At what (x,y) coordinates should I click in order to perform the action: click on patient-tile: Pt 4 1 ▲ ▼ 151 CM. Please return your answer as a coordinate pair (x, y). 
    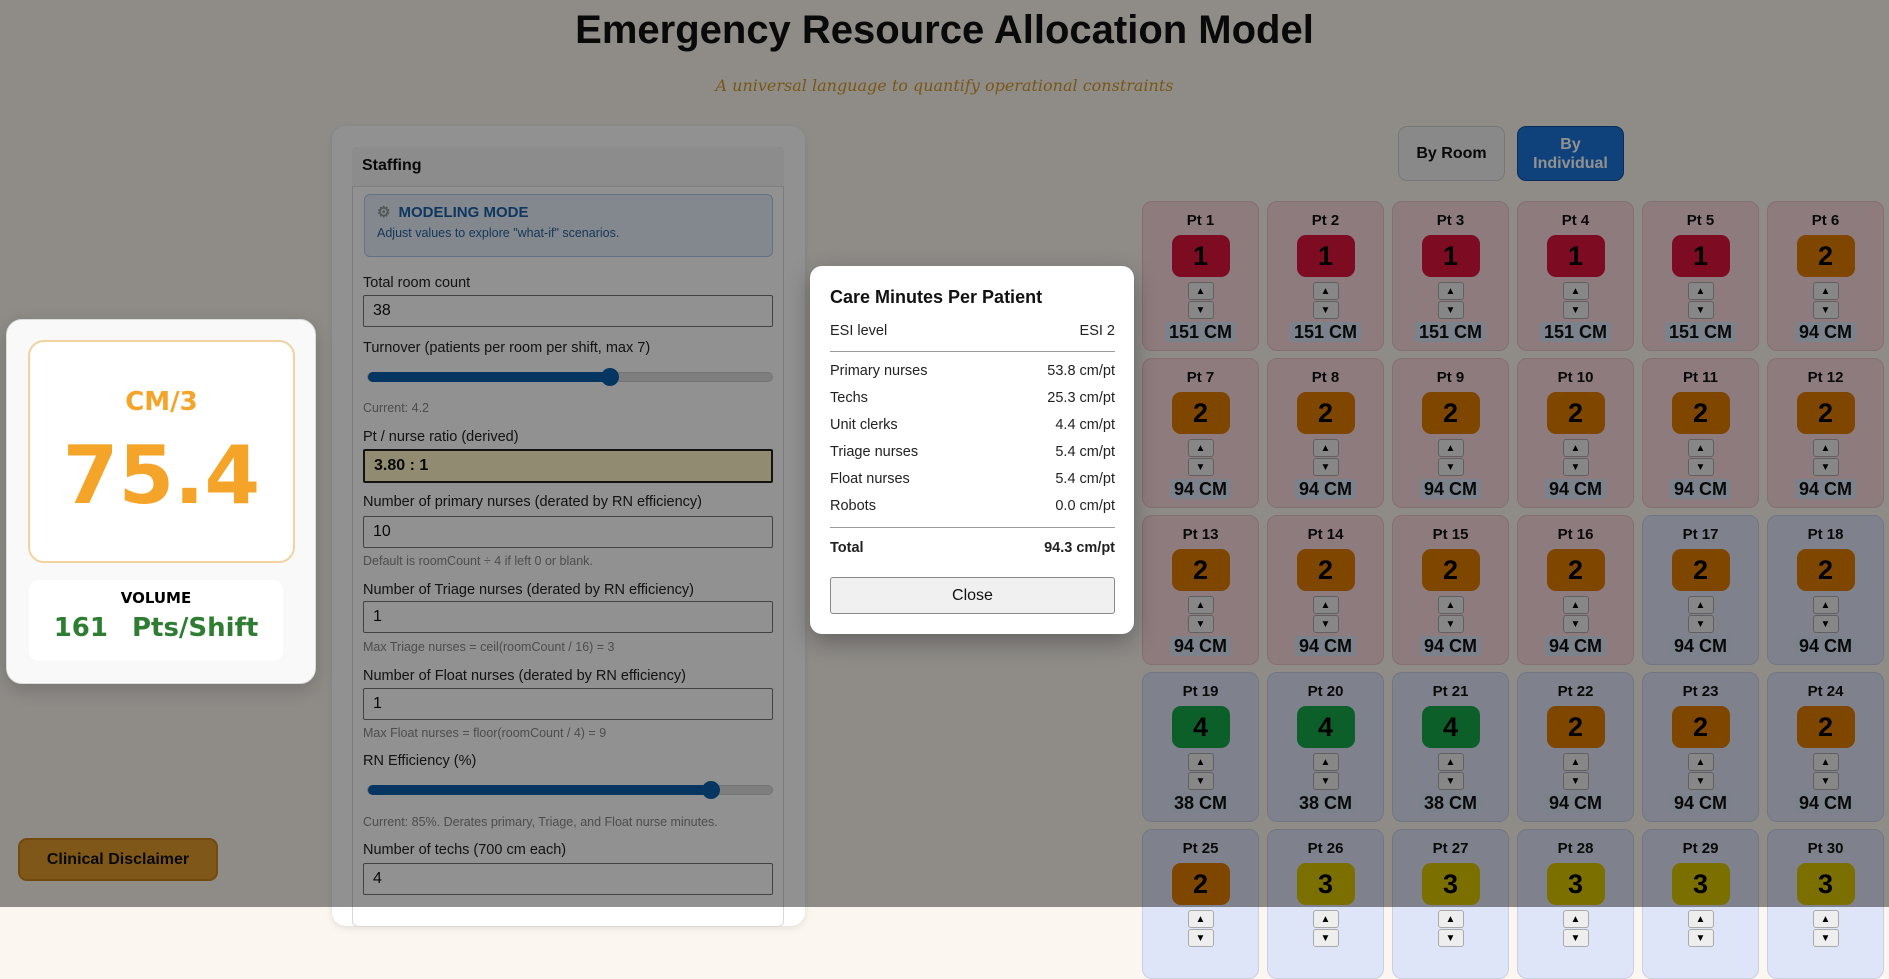
    Looking at the image, I should click on (1575, 276).